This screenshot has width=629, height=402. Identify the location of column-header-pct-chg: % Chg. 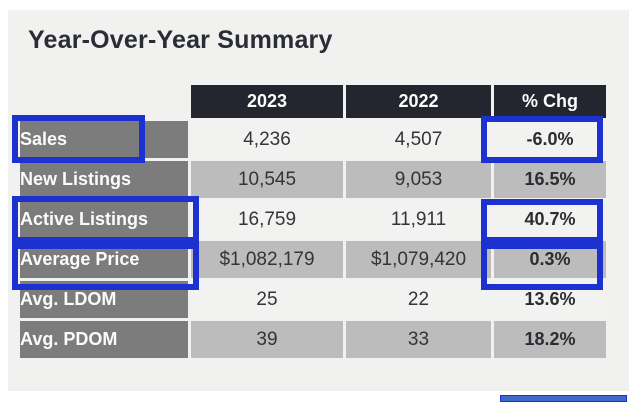
(550, 101).